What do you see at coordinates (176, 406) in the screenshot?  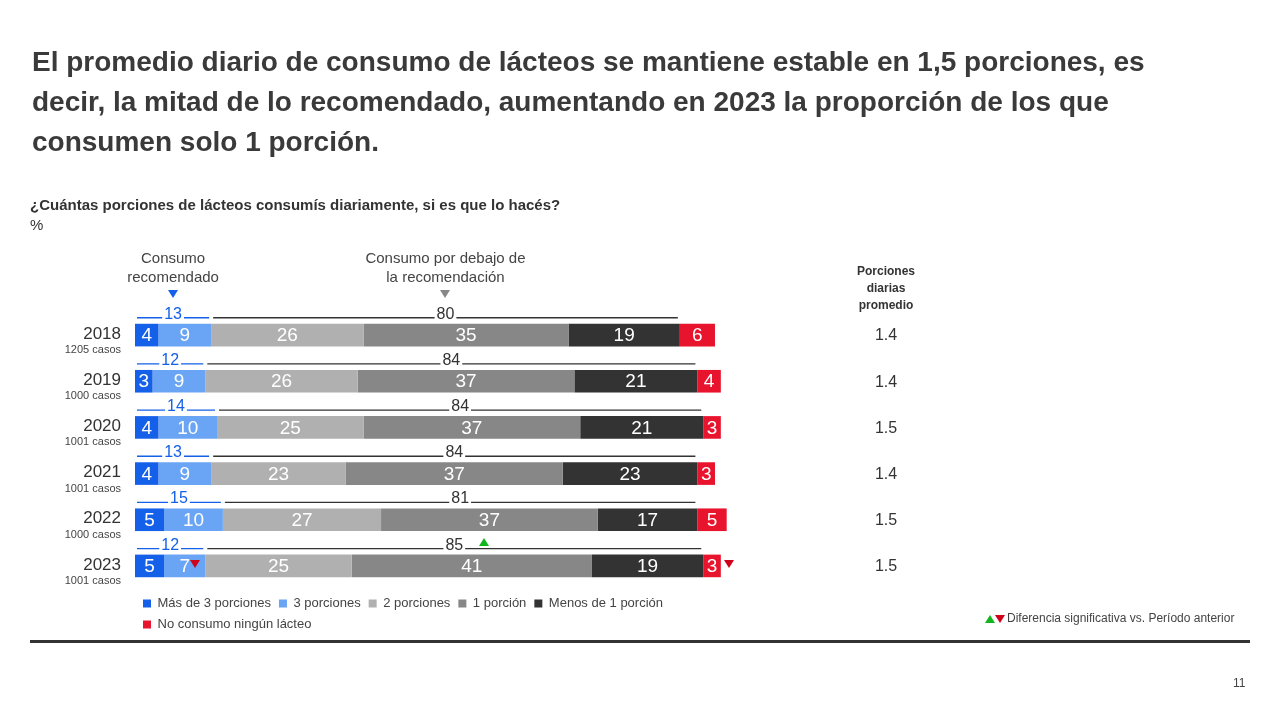 I see `annotation: 14` at bounding box center [176, 406].